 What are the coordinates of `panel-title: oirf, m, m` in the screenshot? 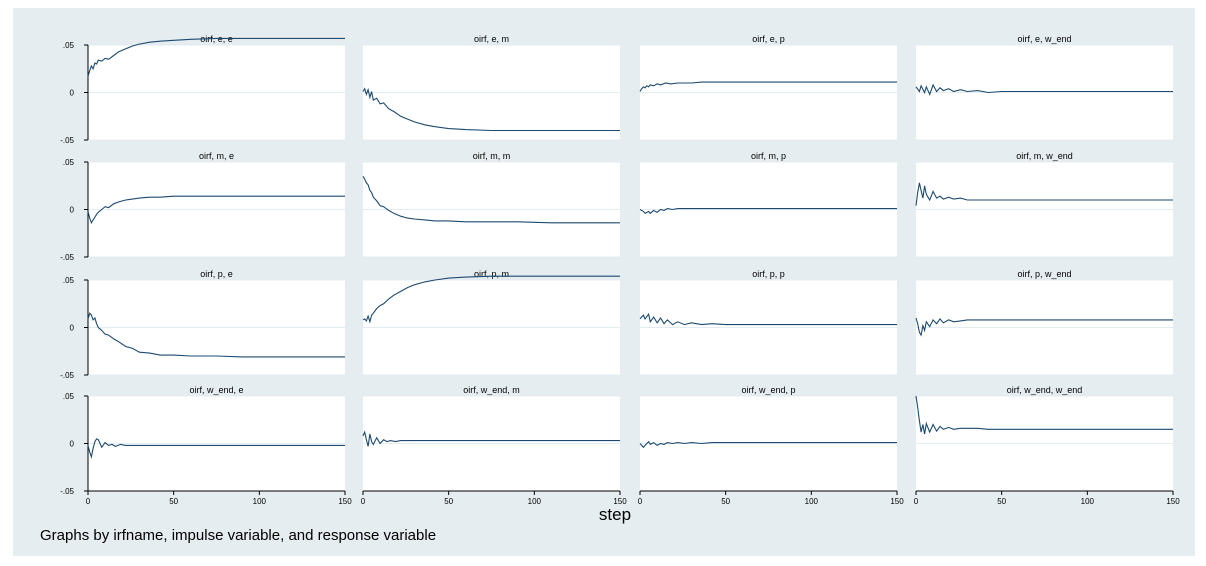 It's located at (492, 156).